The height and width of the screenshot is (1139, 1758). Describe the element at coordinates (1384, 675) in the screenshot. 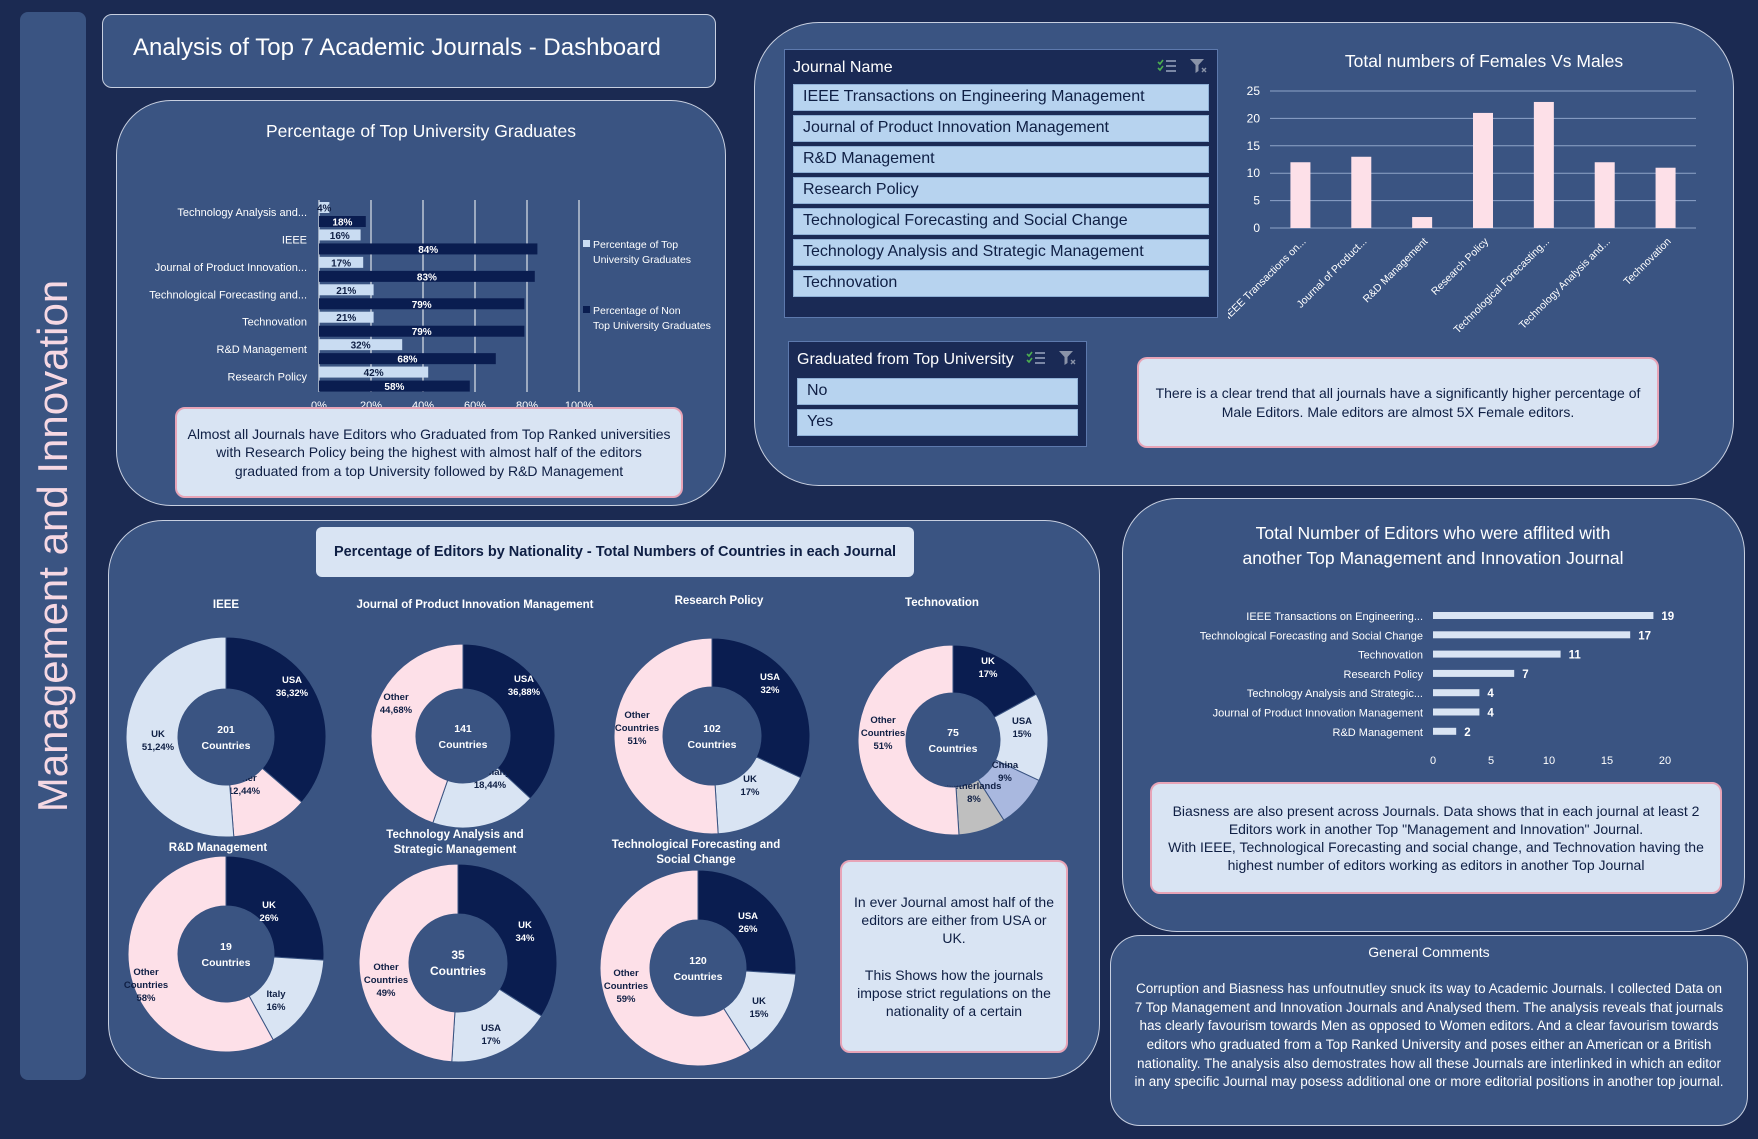

I see `y-tick-label: Research Policy` at that location.